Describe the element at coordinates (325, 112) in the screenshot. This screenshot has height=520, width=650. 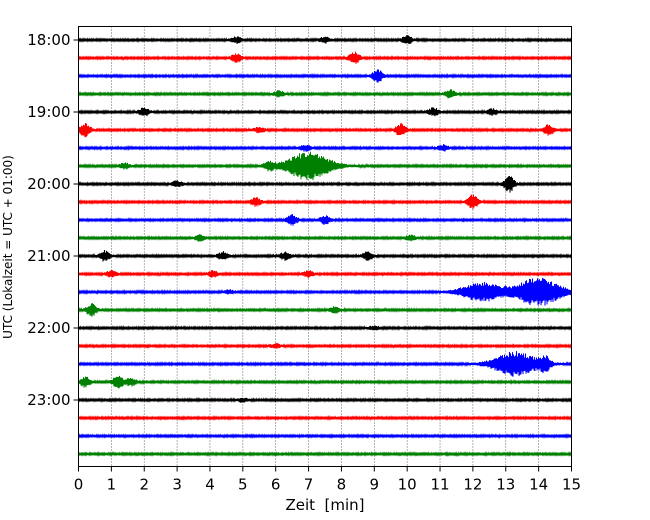
I see `trace-1900` at that location.